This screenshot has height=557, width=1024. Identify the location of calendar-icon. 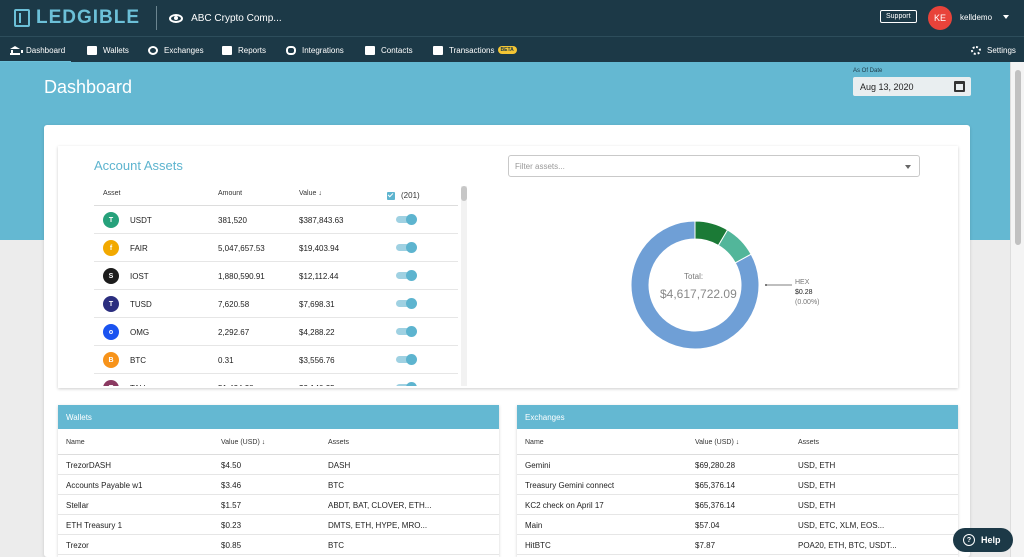
(959, 86).